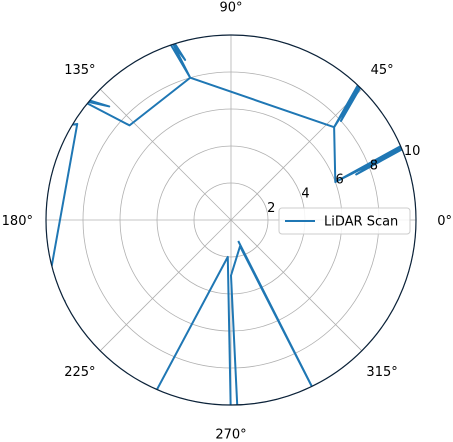 The width and height of the screenshot is (453, 442). I want to click on legend: LiDAR Scan, so click(344, 221).